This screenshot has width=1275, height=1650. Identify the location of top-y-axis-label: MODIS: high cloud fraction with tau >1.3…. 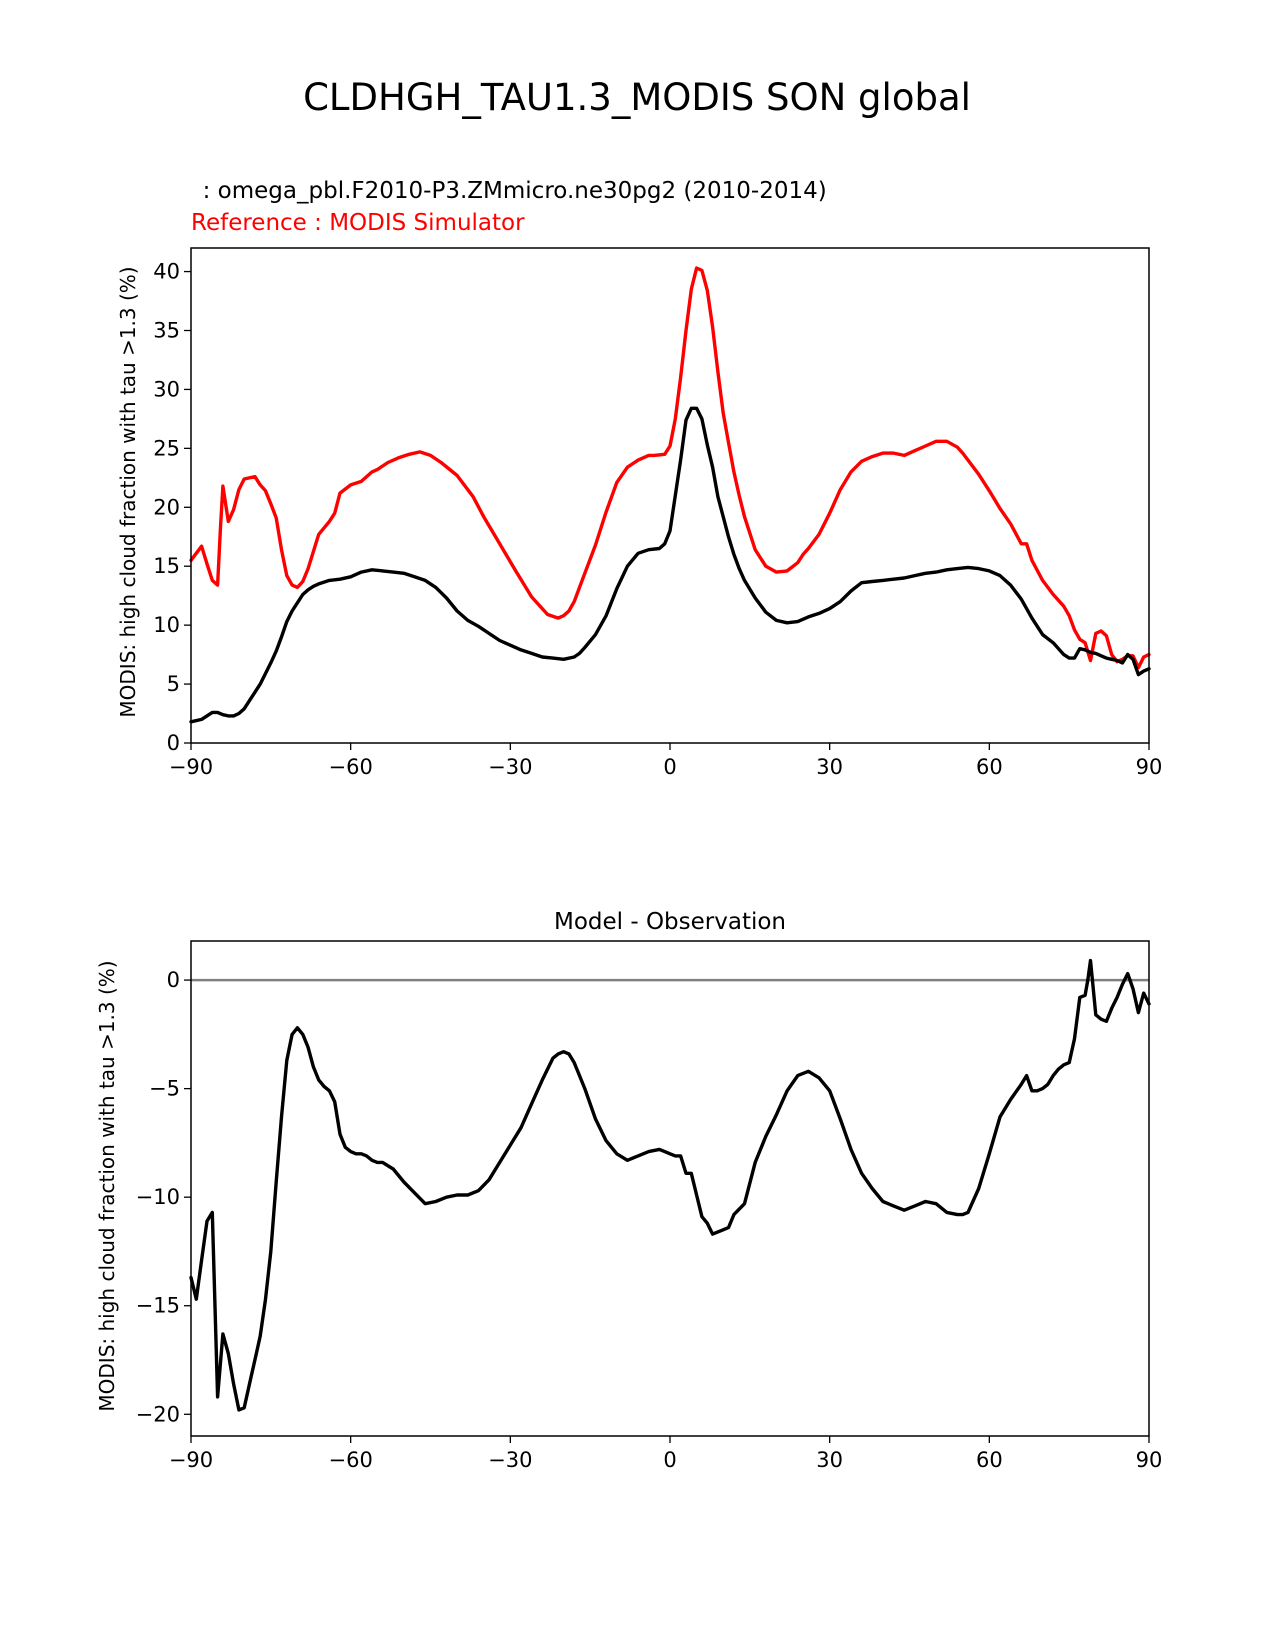
(128, 491).